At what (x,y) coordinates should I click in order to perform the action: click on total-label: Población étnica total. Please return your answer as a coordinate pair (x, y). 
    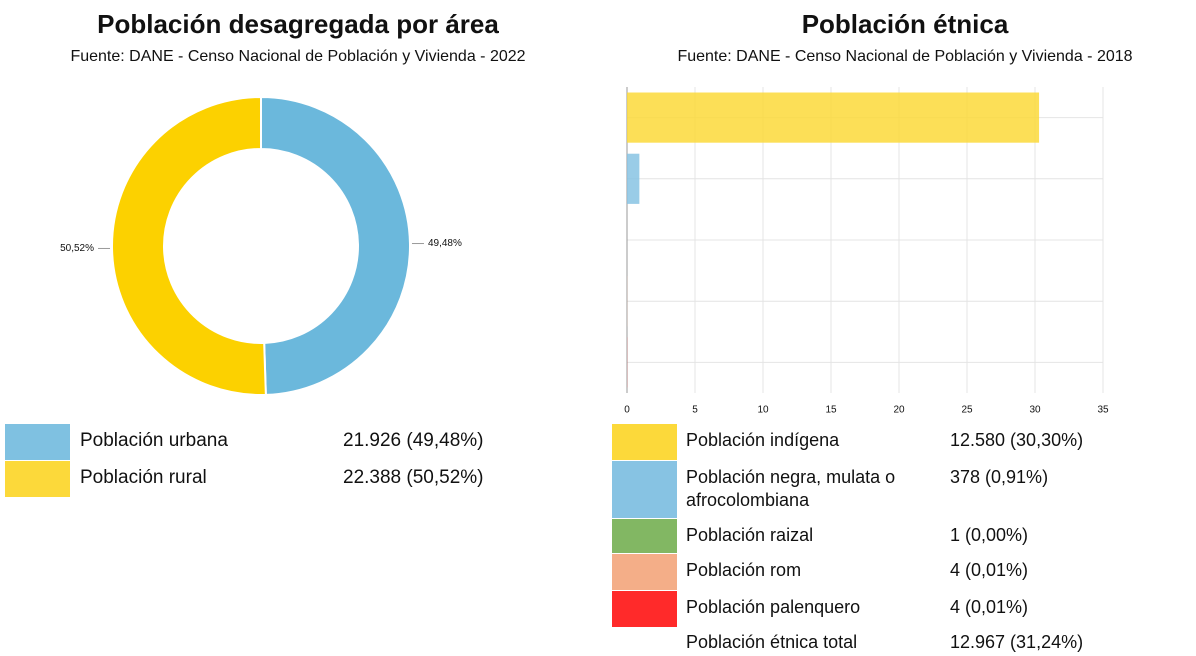
    Looking at the image, I should click on (772, 642).